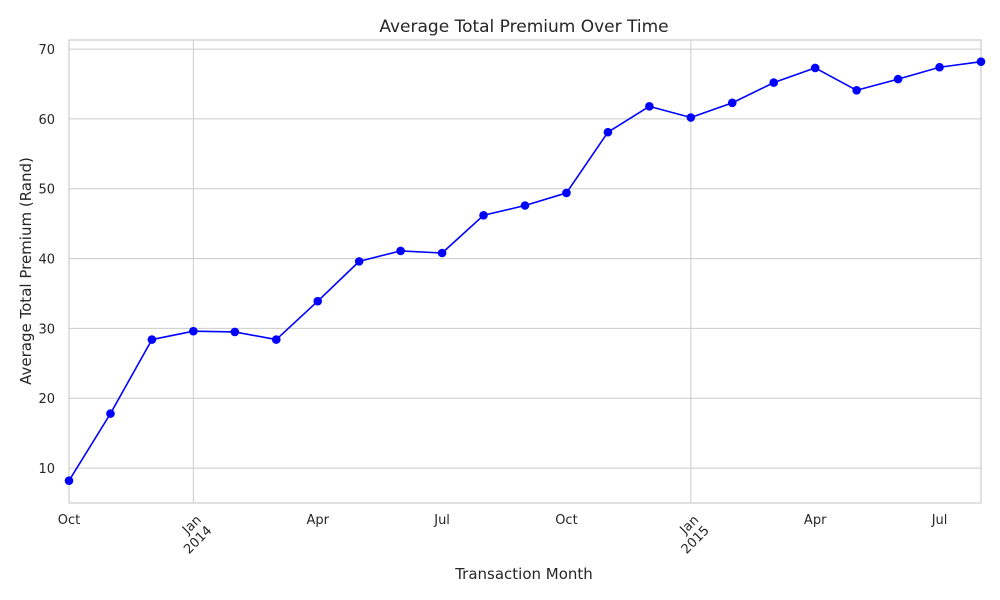 The height and width of the screenshot is (600, 1000). What do you see at coordinates (523, 574) in the screenshot?
I see `x-axis-title: Transaction Month` at bounding box center [523, 574].